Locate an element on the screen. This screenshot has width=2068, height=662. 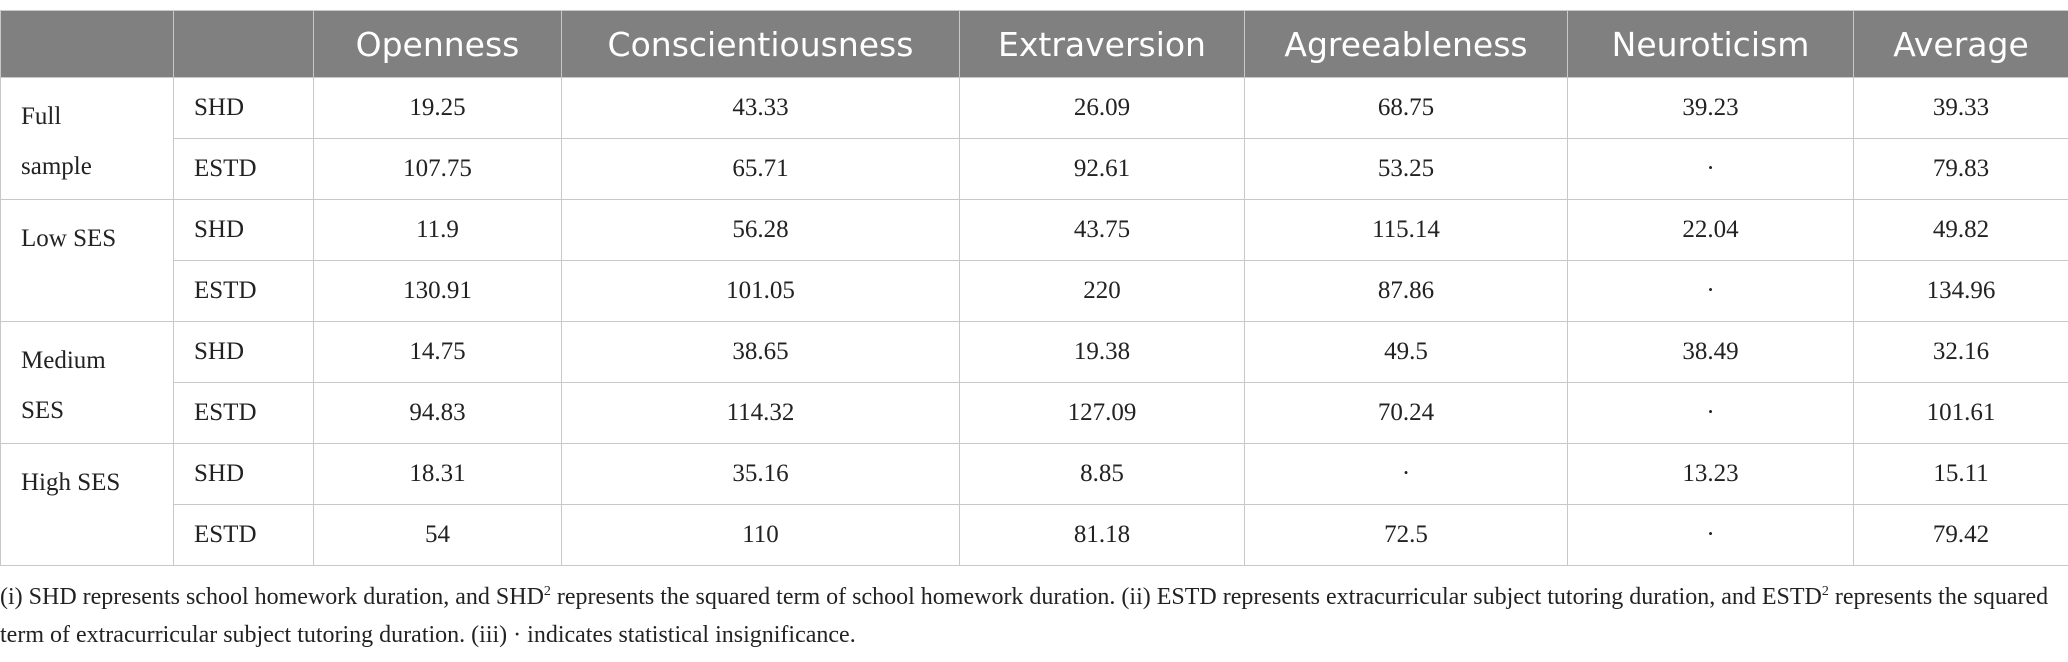
value-cell: 26.09 is located at coordinates (1102, 108).